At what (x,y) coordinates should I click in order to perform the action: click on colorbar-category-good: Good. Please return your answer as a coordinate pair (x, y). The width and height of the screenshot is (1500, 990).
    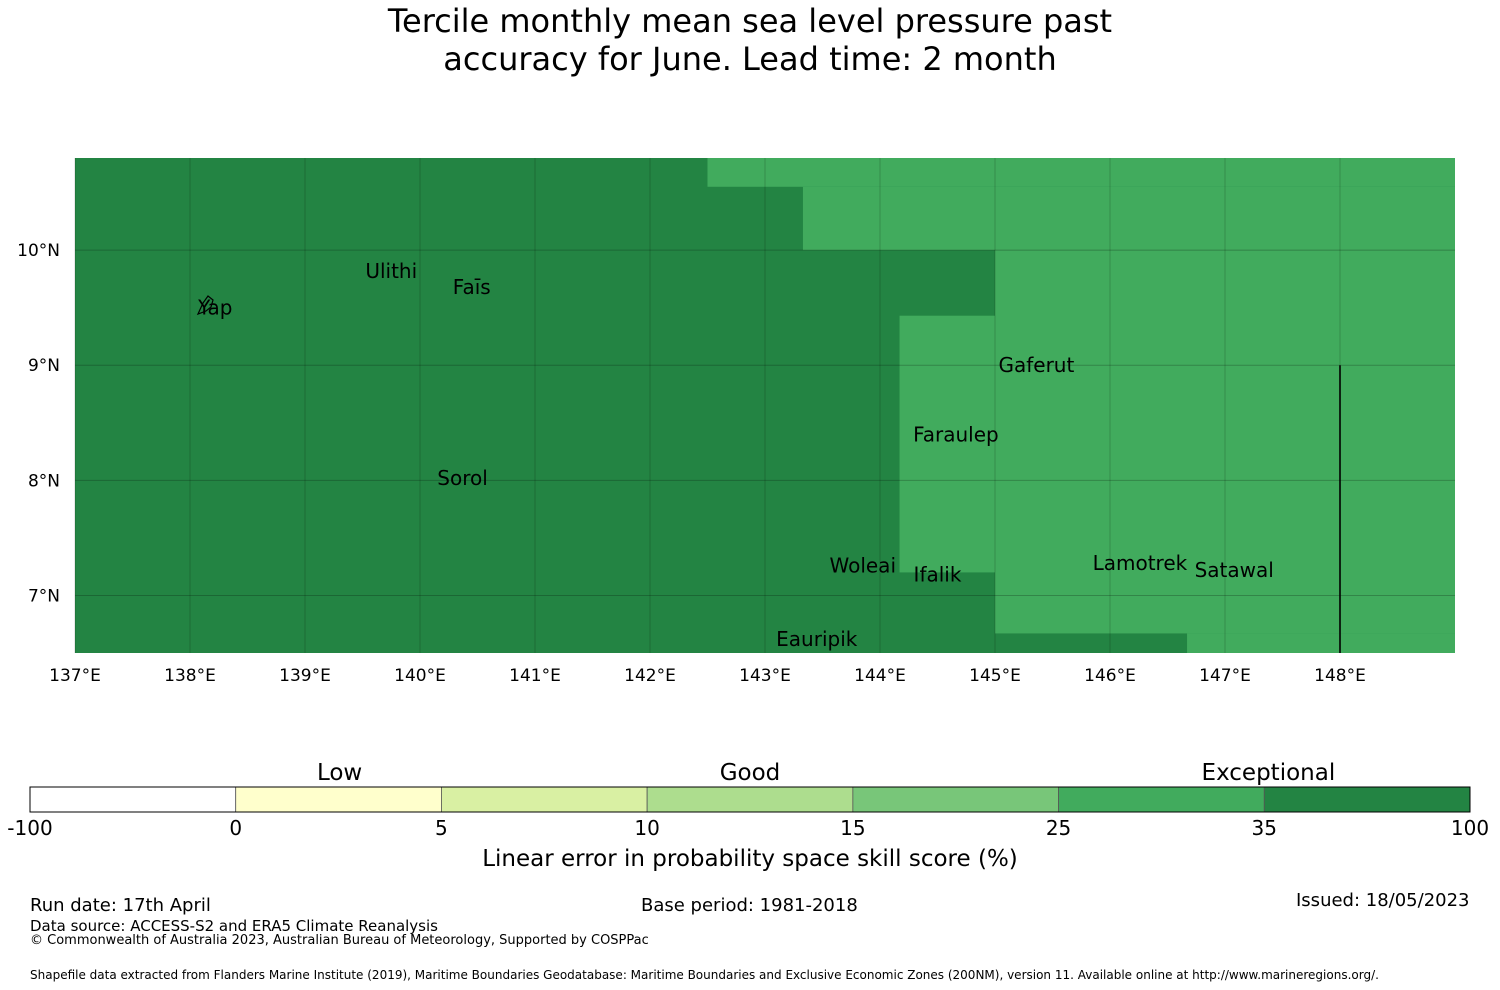
    Looking at the image, I should click on (750, 773).